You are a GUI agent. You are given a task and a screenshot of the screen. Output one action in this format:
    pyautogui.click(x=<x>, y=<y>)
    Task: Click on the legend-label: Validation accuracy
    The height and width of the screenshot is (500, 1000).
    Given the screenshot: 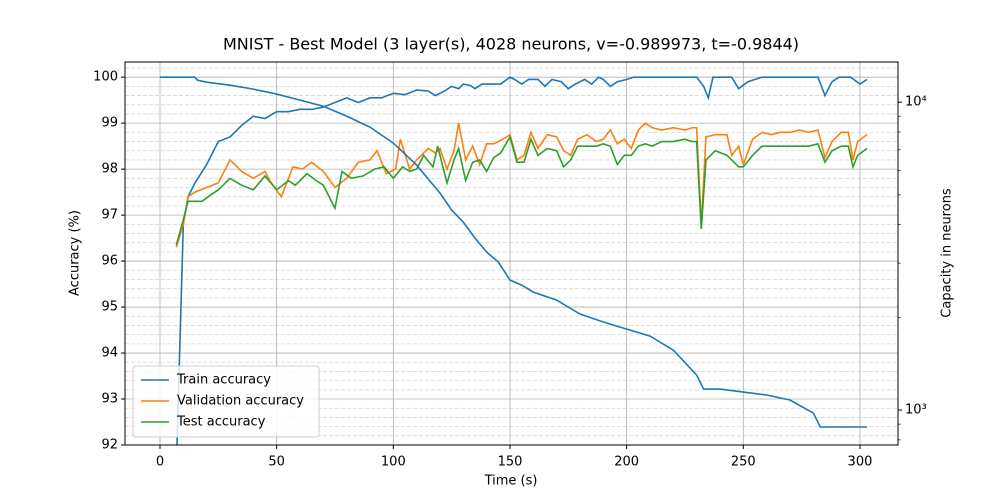 What is the action you would take?
    pyautogui.click(x=240, y=401)
    